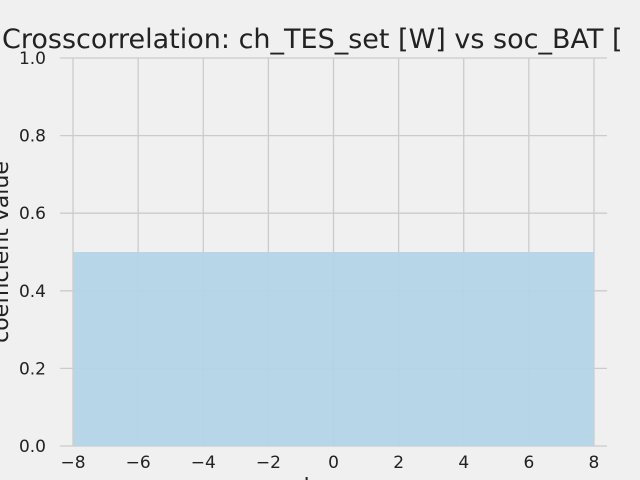 This screenshot has width=640, height=480. Describe the element at coordinates (333, 463) in the screenshot. I see `x-tick-label: 0` at that location.